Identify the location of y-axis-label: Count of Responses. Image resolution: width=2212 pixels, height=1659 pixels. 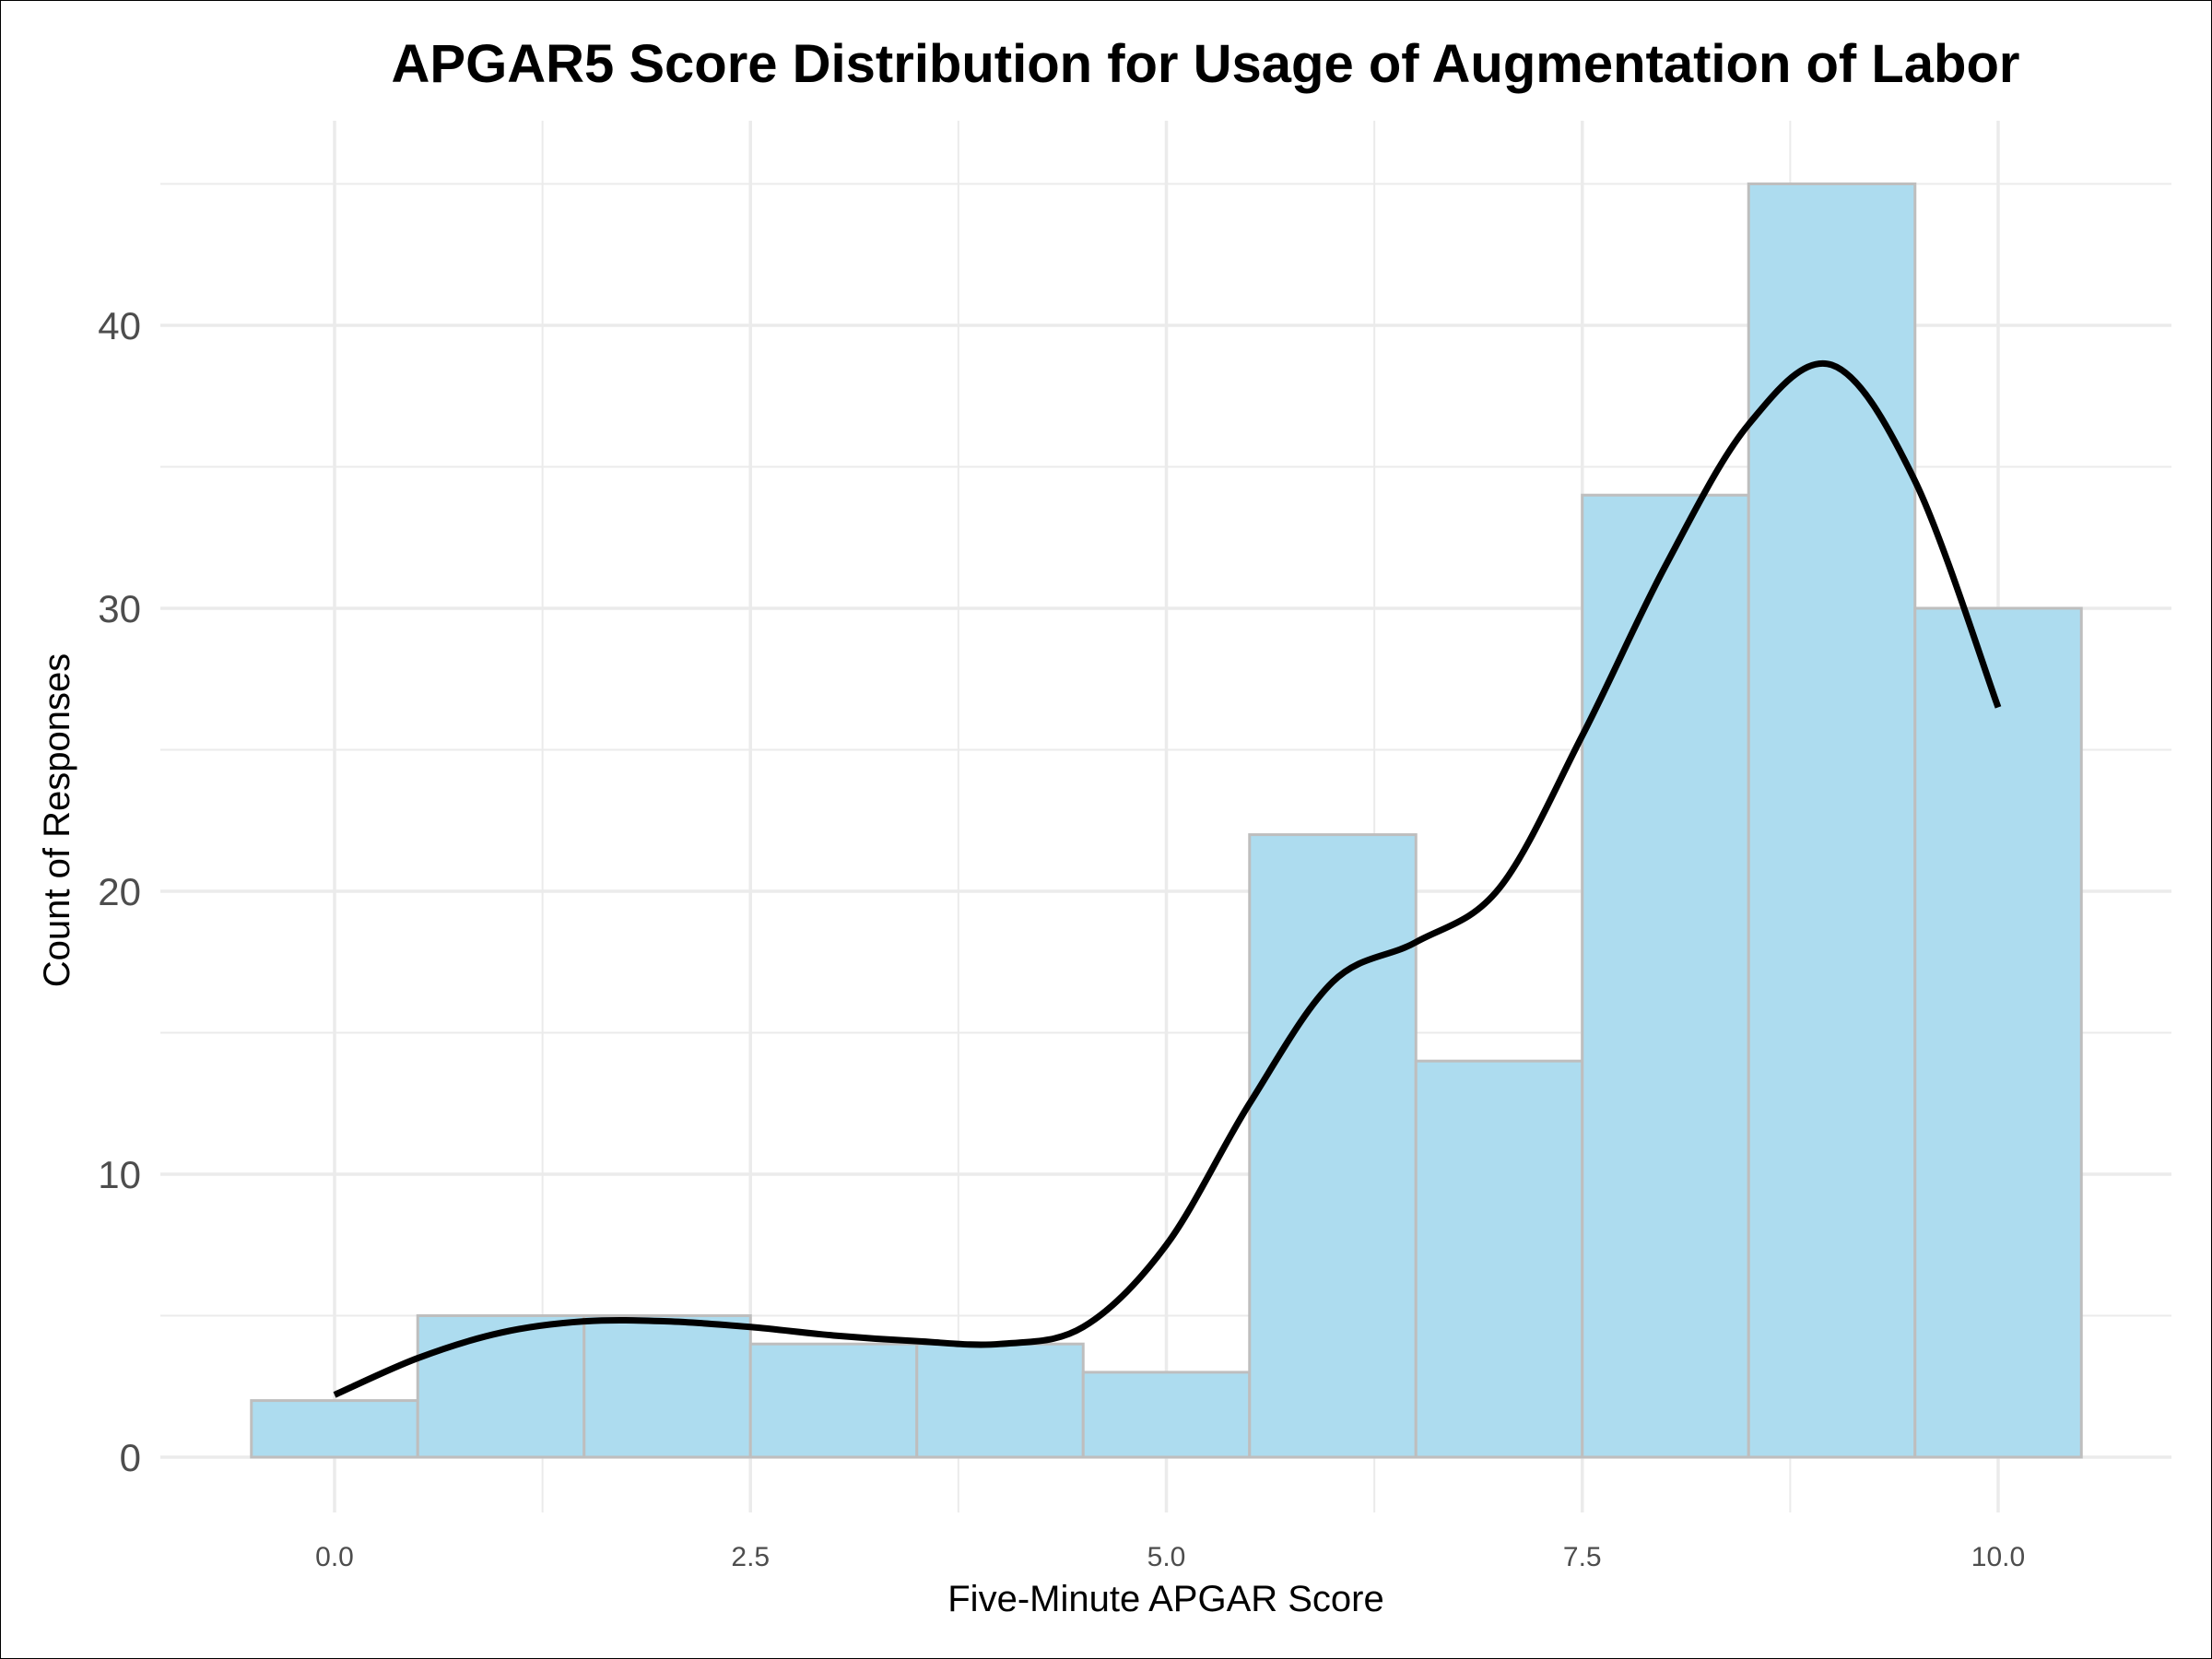
(57, 820).